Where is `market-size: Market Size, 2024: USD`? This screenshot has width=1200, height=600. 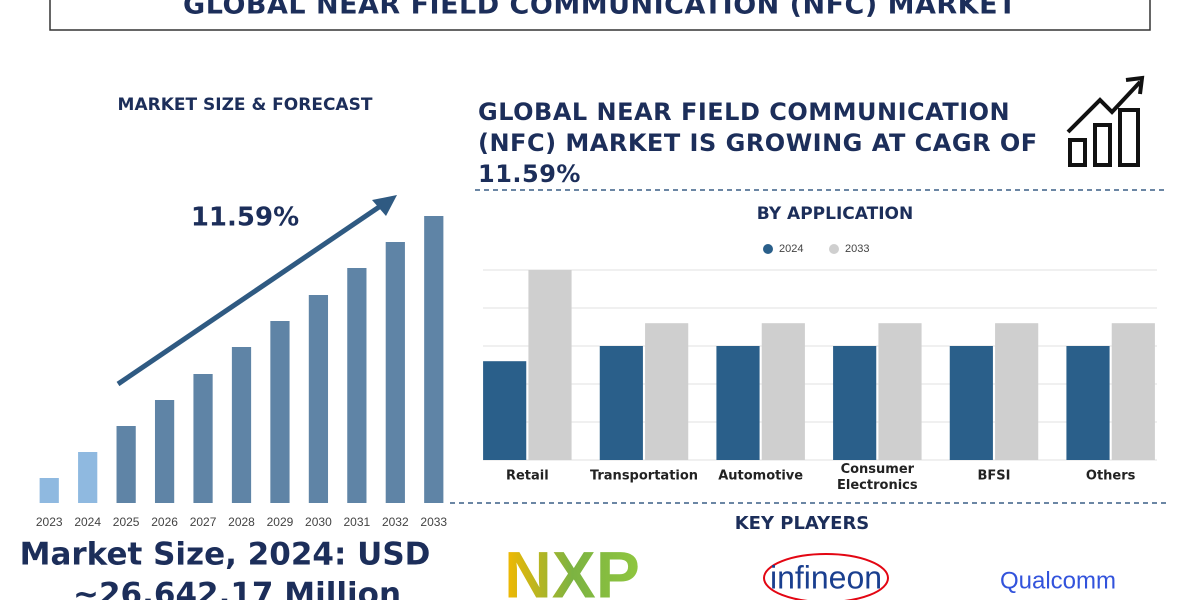 market-size: Market Size, 2024: USD is located at coordinates (225, 555).